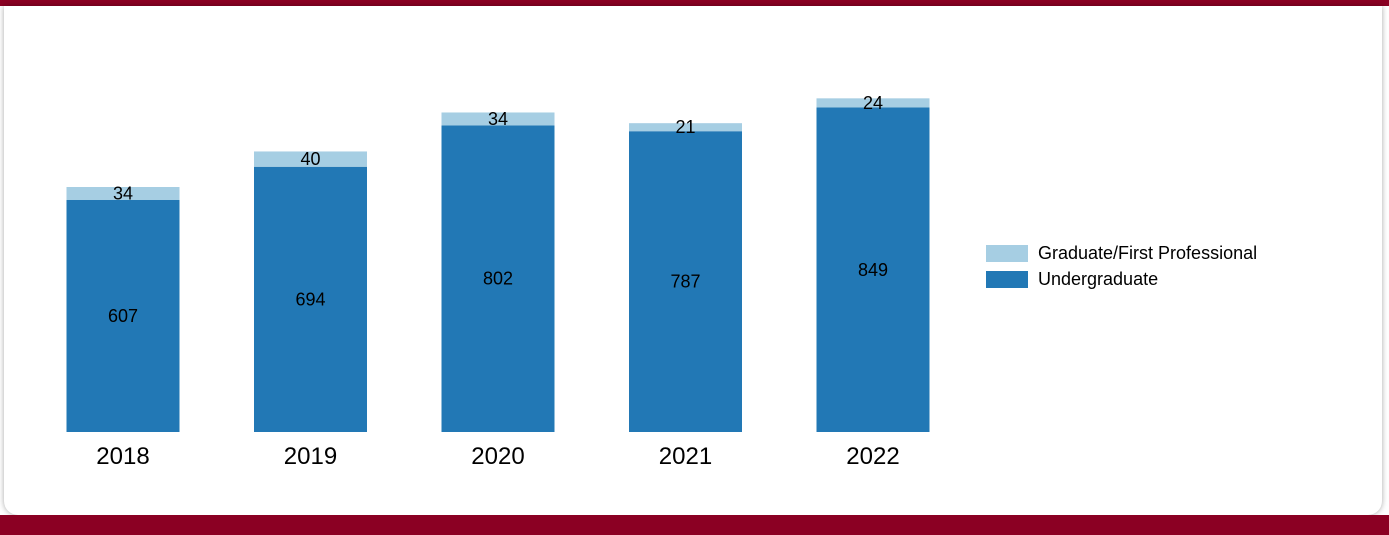 The height and width of the screenshot is (535, 1389). I want to click on data-label-undergraduate-2022: 849, so click(873, 270).